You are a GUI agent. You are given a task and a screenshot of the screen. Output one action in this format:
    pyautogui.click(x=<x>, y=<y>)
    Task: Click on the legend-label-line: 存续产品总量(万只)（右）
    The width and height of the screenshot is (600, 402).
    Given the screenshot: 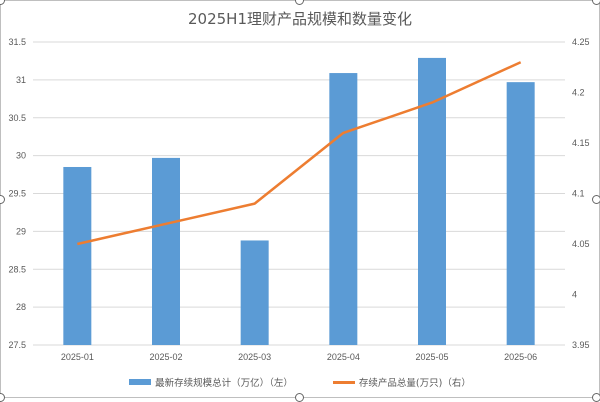 What is the action you would take?
    pyautogui.click(x=414, y=383)
    